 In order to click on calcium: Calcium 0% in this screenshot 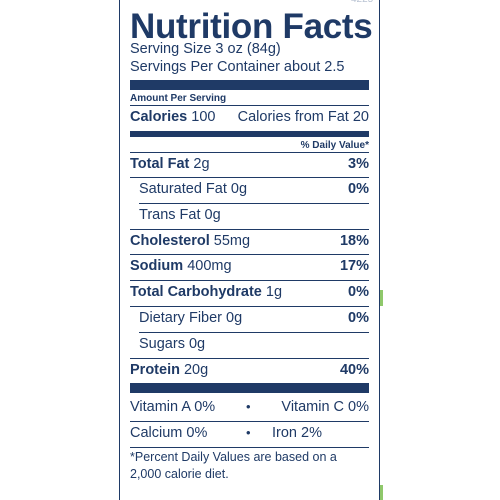, I will do `click(169, 433)`.